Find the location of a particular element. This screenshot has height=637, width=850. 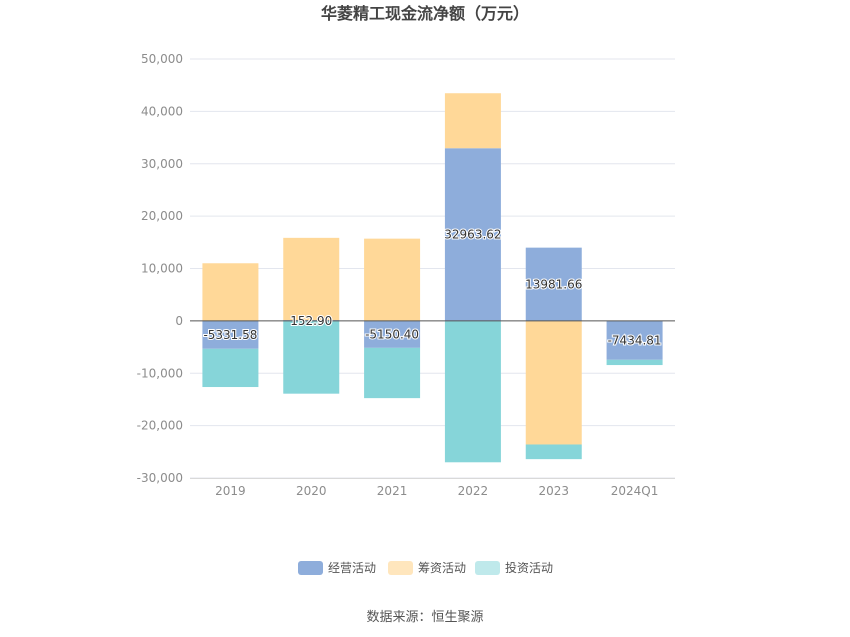

y-tick-label: 10,000 is located at coordinates (162, 269).